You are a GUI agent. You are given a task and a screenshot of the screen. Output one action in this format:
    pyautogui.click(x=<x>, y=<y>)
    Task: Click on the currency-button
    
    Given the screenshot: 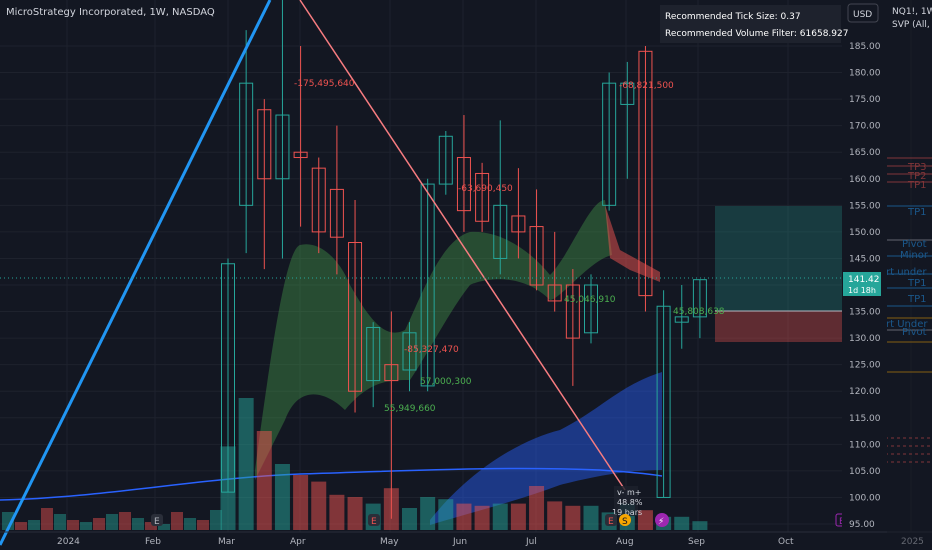 What is the action you would take?
    pyautogui.click(x=863, y=13)
    